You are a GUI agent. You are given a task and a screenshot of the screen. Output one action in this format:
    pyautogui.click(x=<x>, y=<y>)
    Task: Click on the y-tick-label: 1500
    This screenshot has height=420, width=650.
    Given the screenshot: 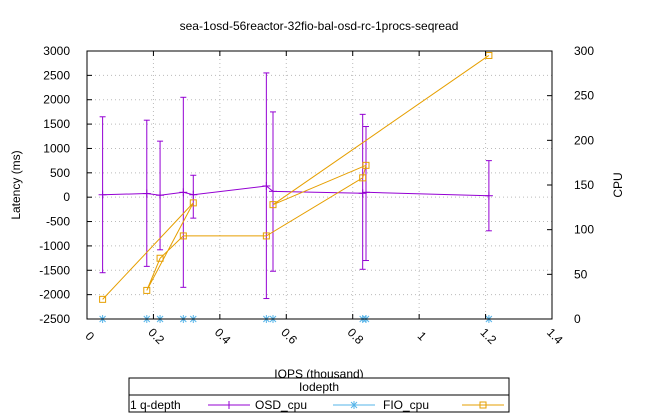 What is the action you would take?
    pyautogui.click(x=56, y=124)
    